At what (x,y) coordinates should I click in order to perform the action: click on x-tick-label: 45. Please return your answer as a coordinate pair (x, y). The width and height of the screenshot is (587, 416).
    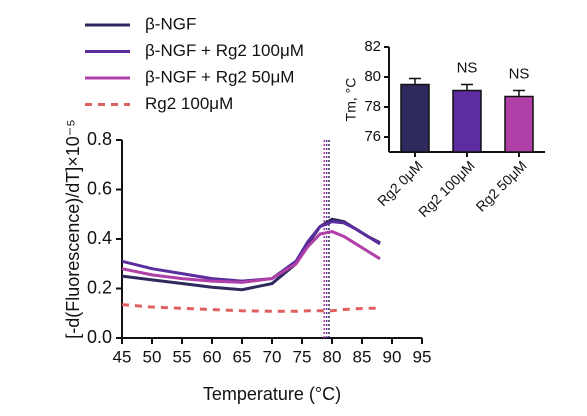
    Looking at the image, I should click on (122, 356).